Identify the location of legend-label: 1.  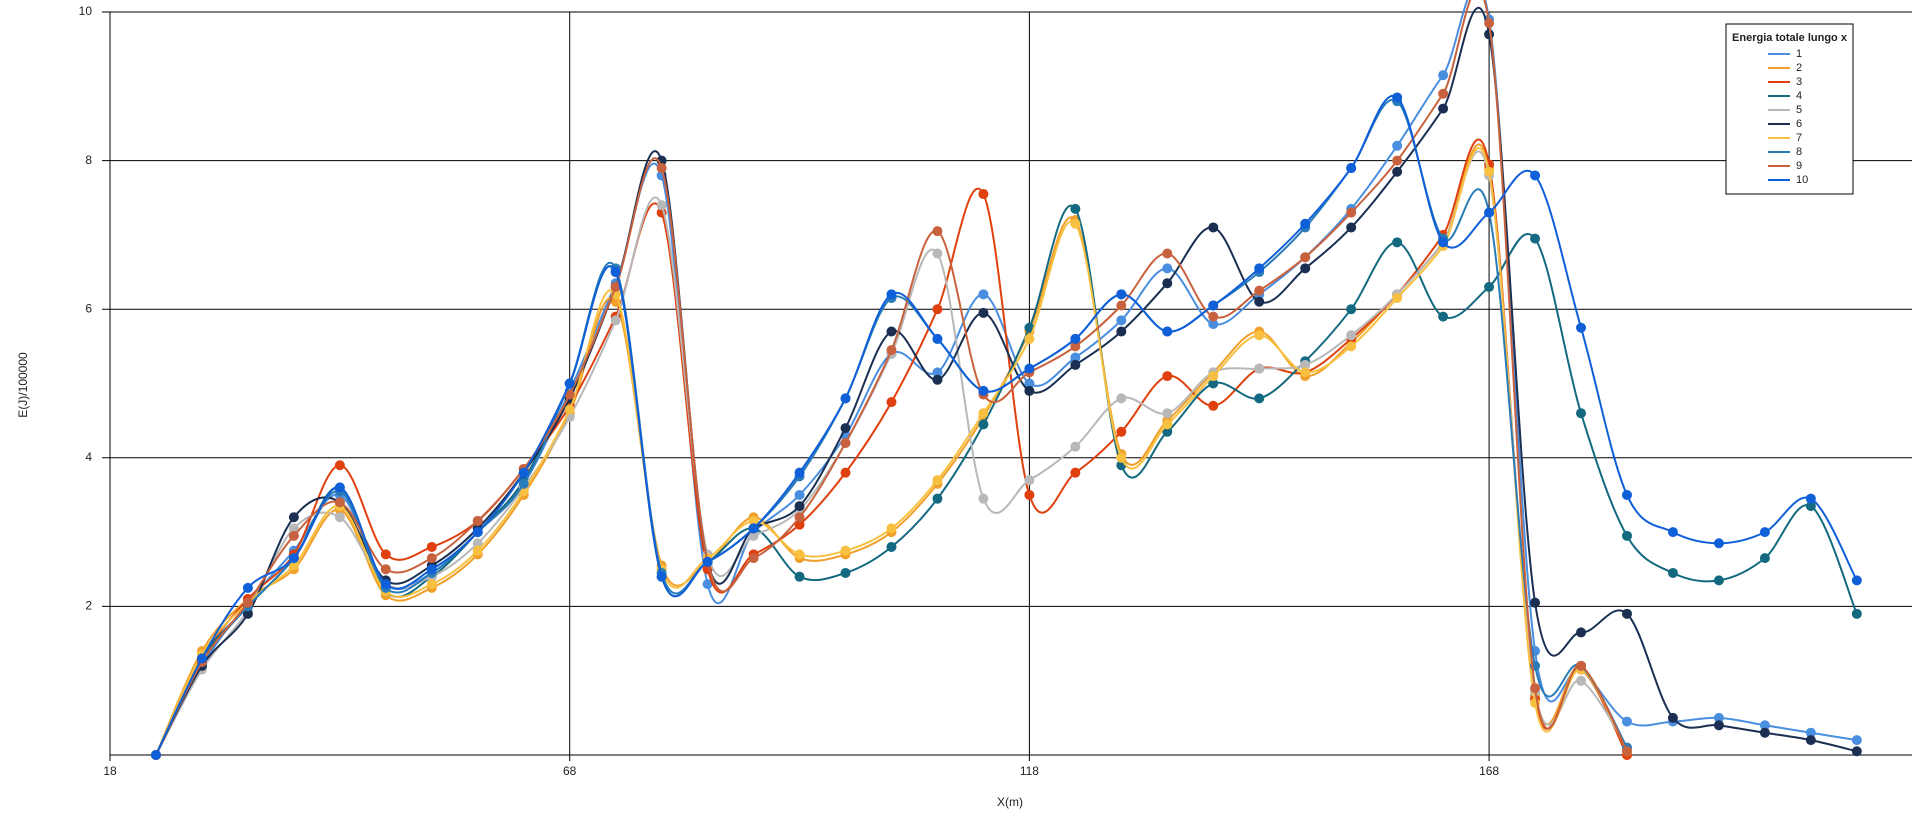
(1799, 54).